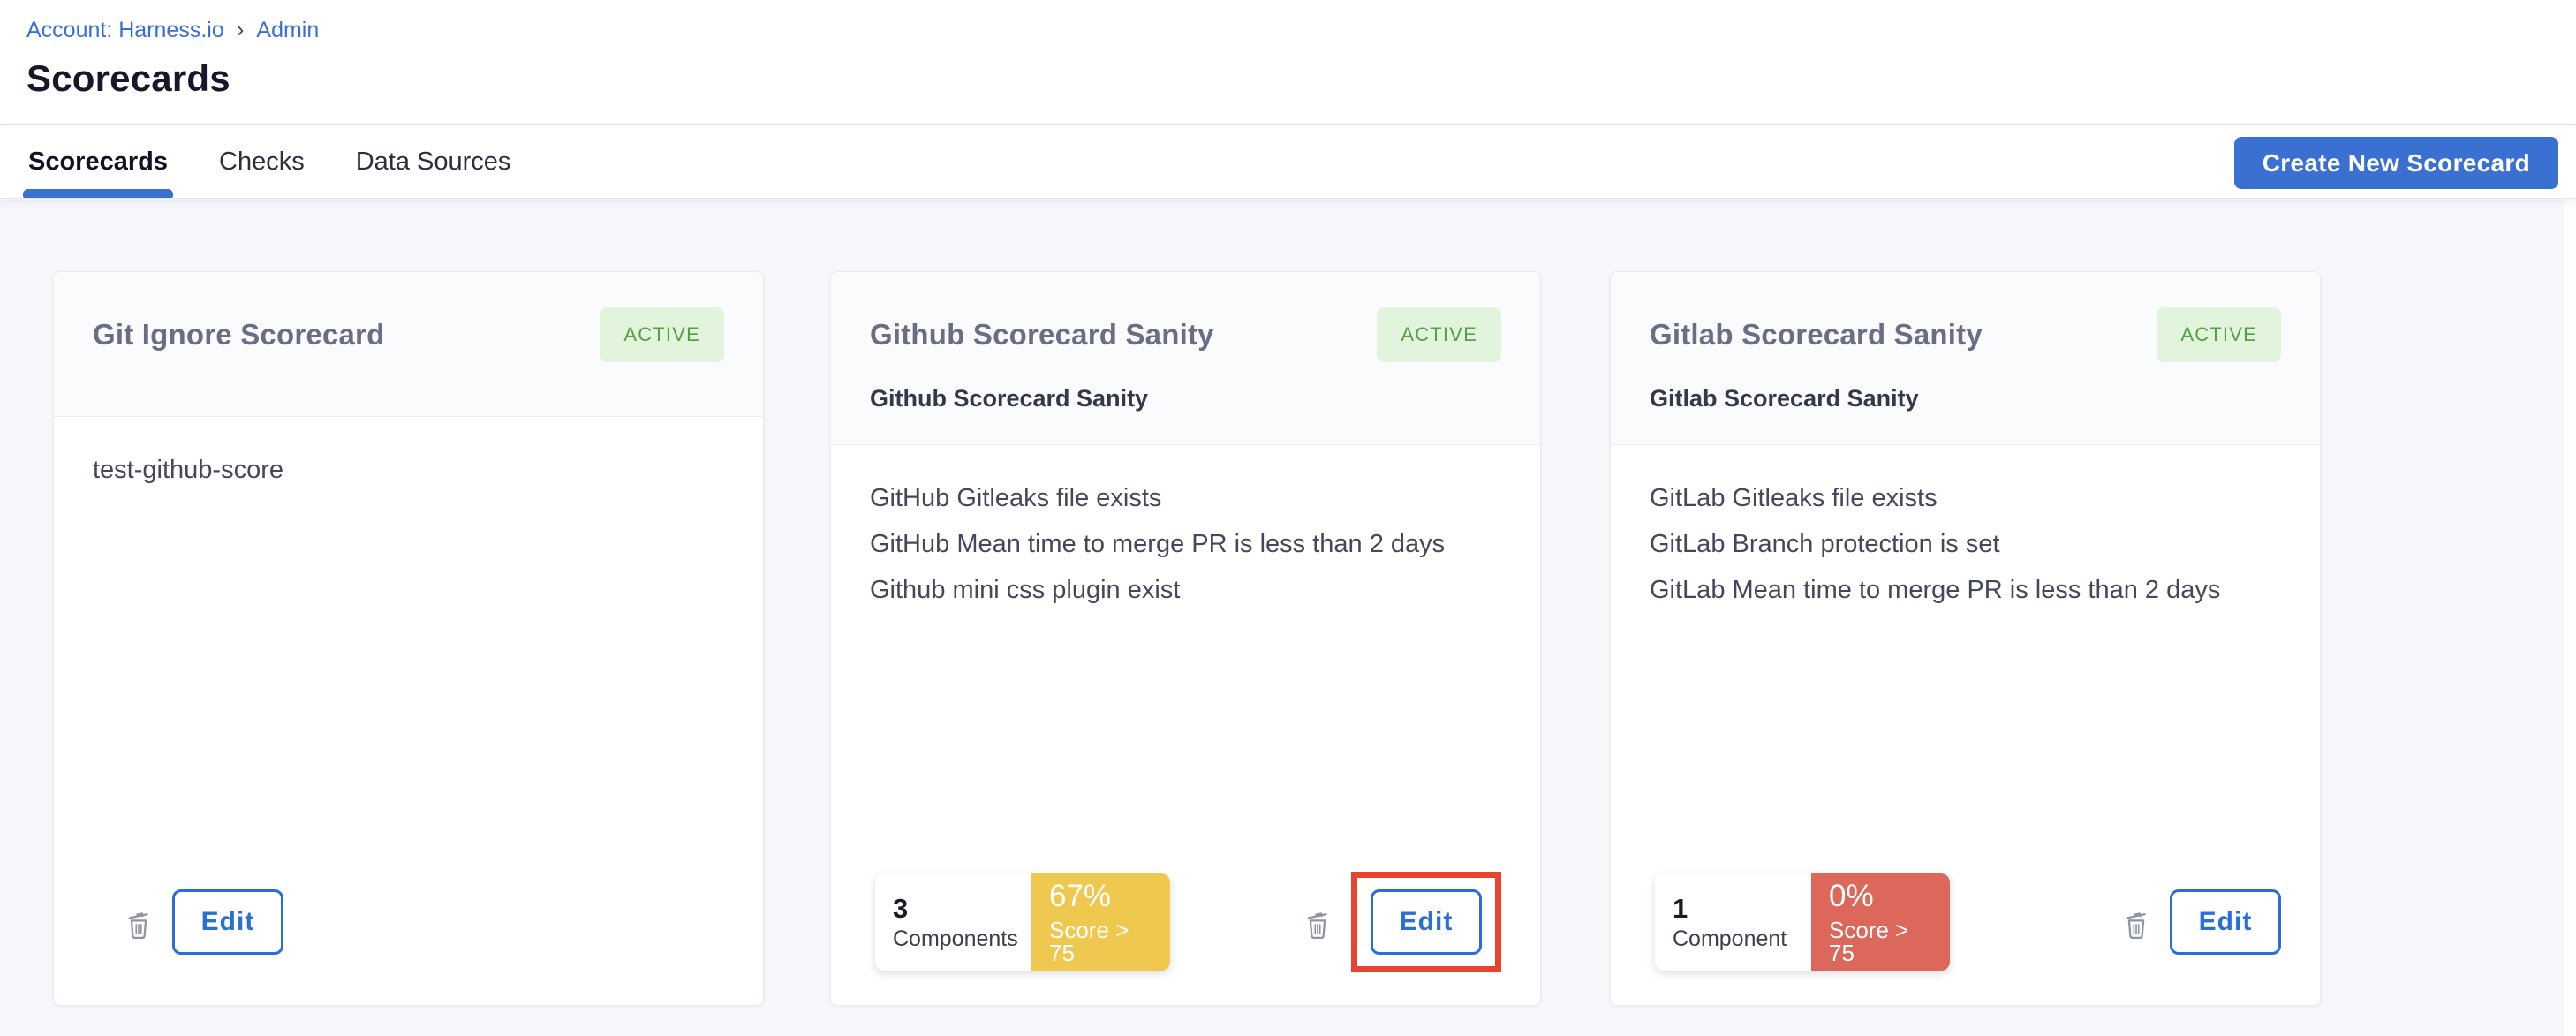 This screenshot has width=2576, height=1036. I want to click on stats-widget: 1 Component 0% Score > 75, so click(1802, 922).